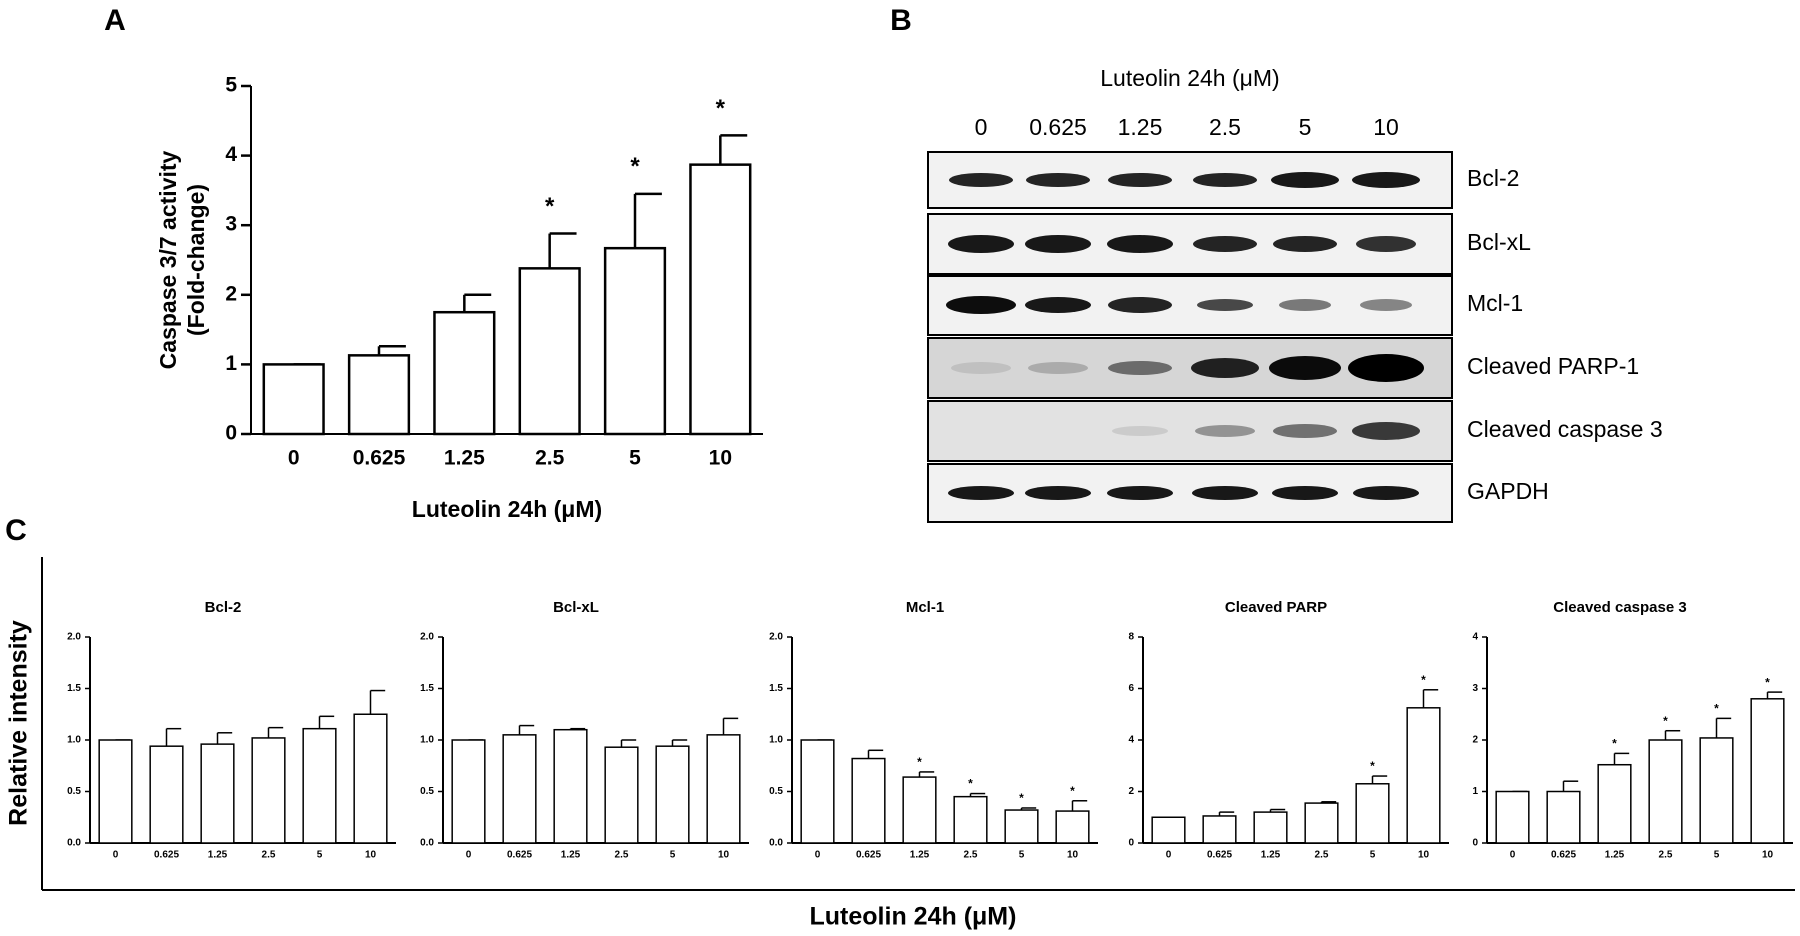 This screenshot has height=936, width=1800. What do you see at coordinates (1225, 127) in the screenshot?
I see `lane-label: 2.5` at bounding box center [1225, 127].